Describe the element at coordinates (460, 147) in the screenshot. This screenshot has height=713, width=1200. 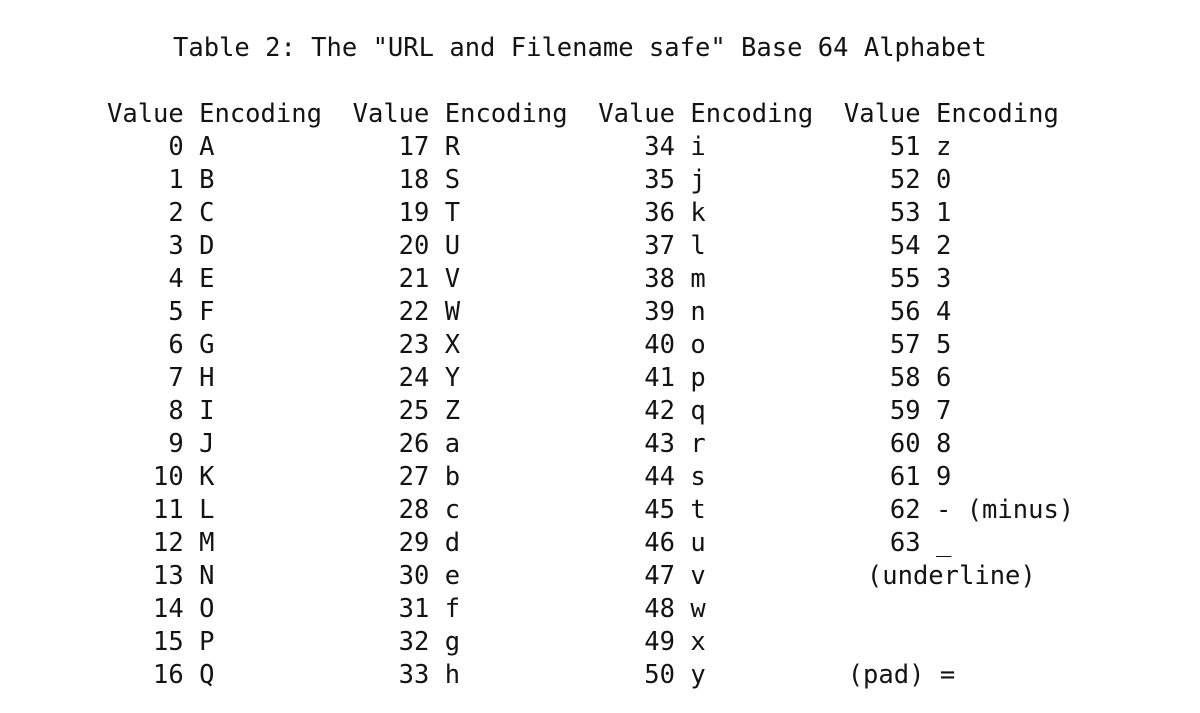
I see `table-row: 17 R` at that location.